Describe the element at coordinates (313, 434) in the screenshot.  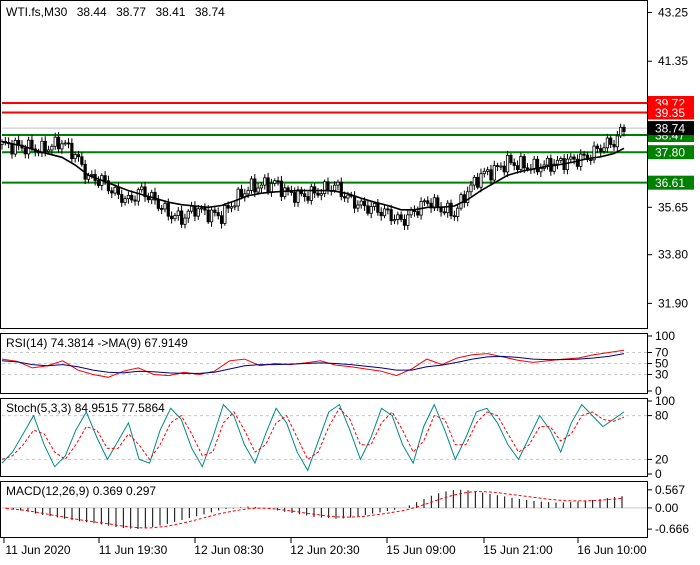
I see `stoch-series-line` at that location.